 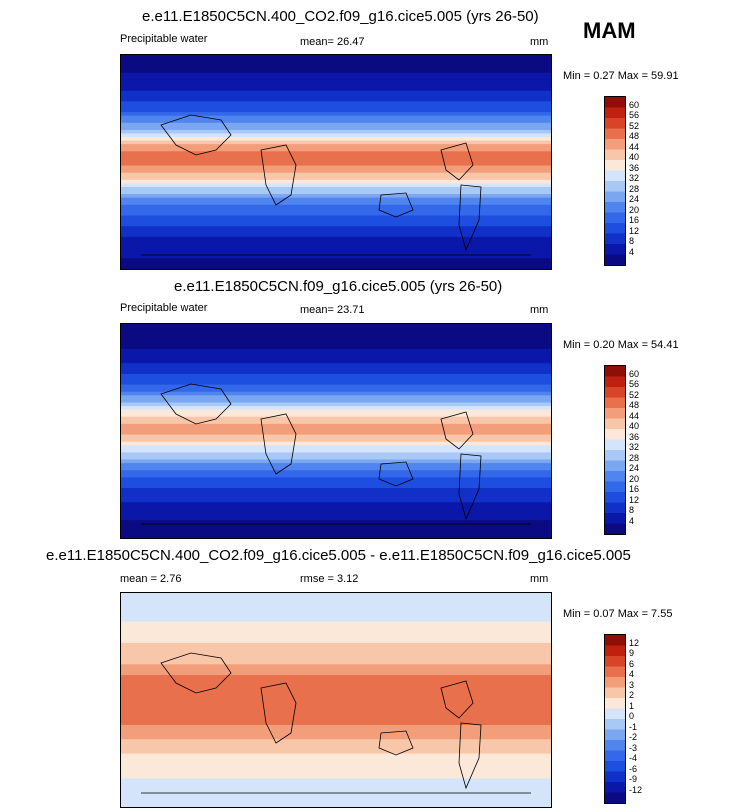 What do you see at coordinates (634, 500) in the screenshot?
I see `cbar-tick: 12` at bounding box center [634, 500].